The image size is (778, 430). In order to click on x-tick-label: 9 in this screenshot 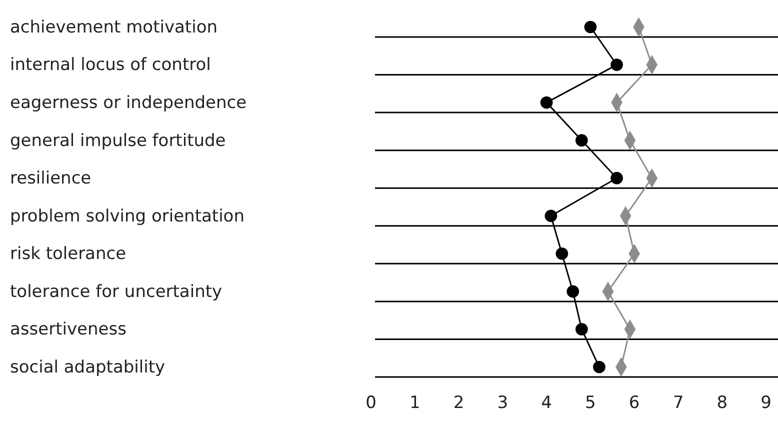, I will do `click(766, 403)`.